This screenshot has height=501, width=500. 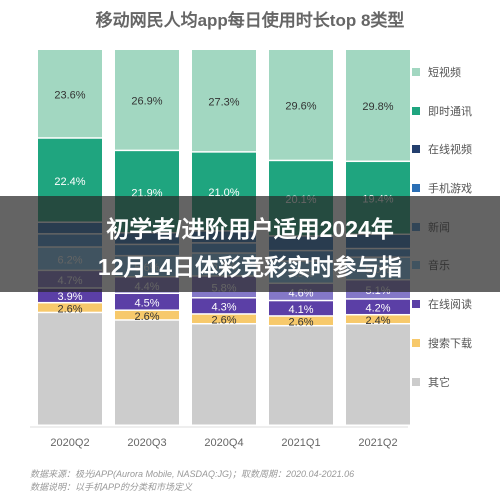 I want to click on bar-segment-2020Q4-搜索下载, so click(x=224, y=318).